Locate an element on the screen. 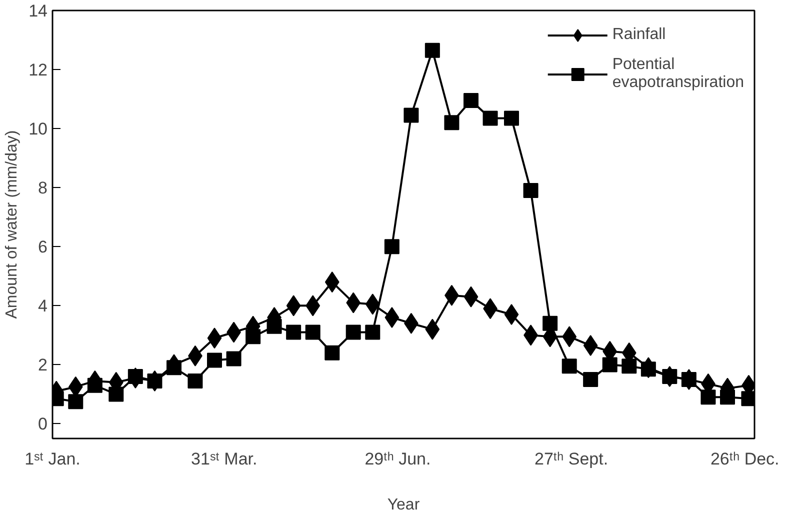 The width and height of the screenshot is (799, 516). y-axis-title: Amount of water (mm/day) is located at coordinates (12, 224).